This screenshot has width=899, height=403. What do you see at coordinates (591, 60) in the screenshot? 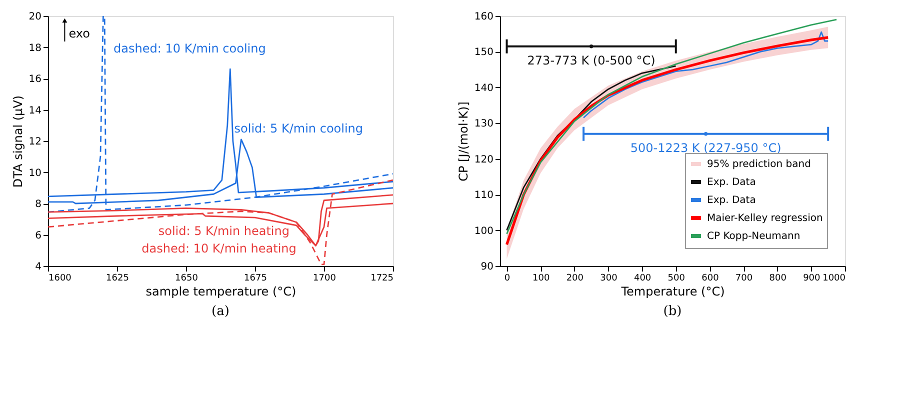
I see `annotation: 273-773 K (0-500 °C)` at bounding box center [591, 60].